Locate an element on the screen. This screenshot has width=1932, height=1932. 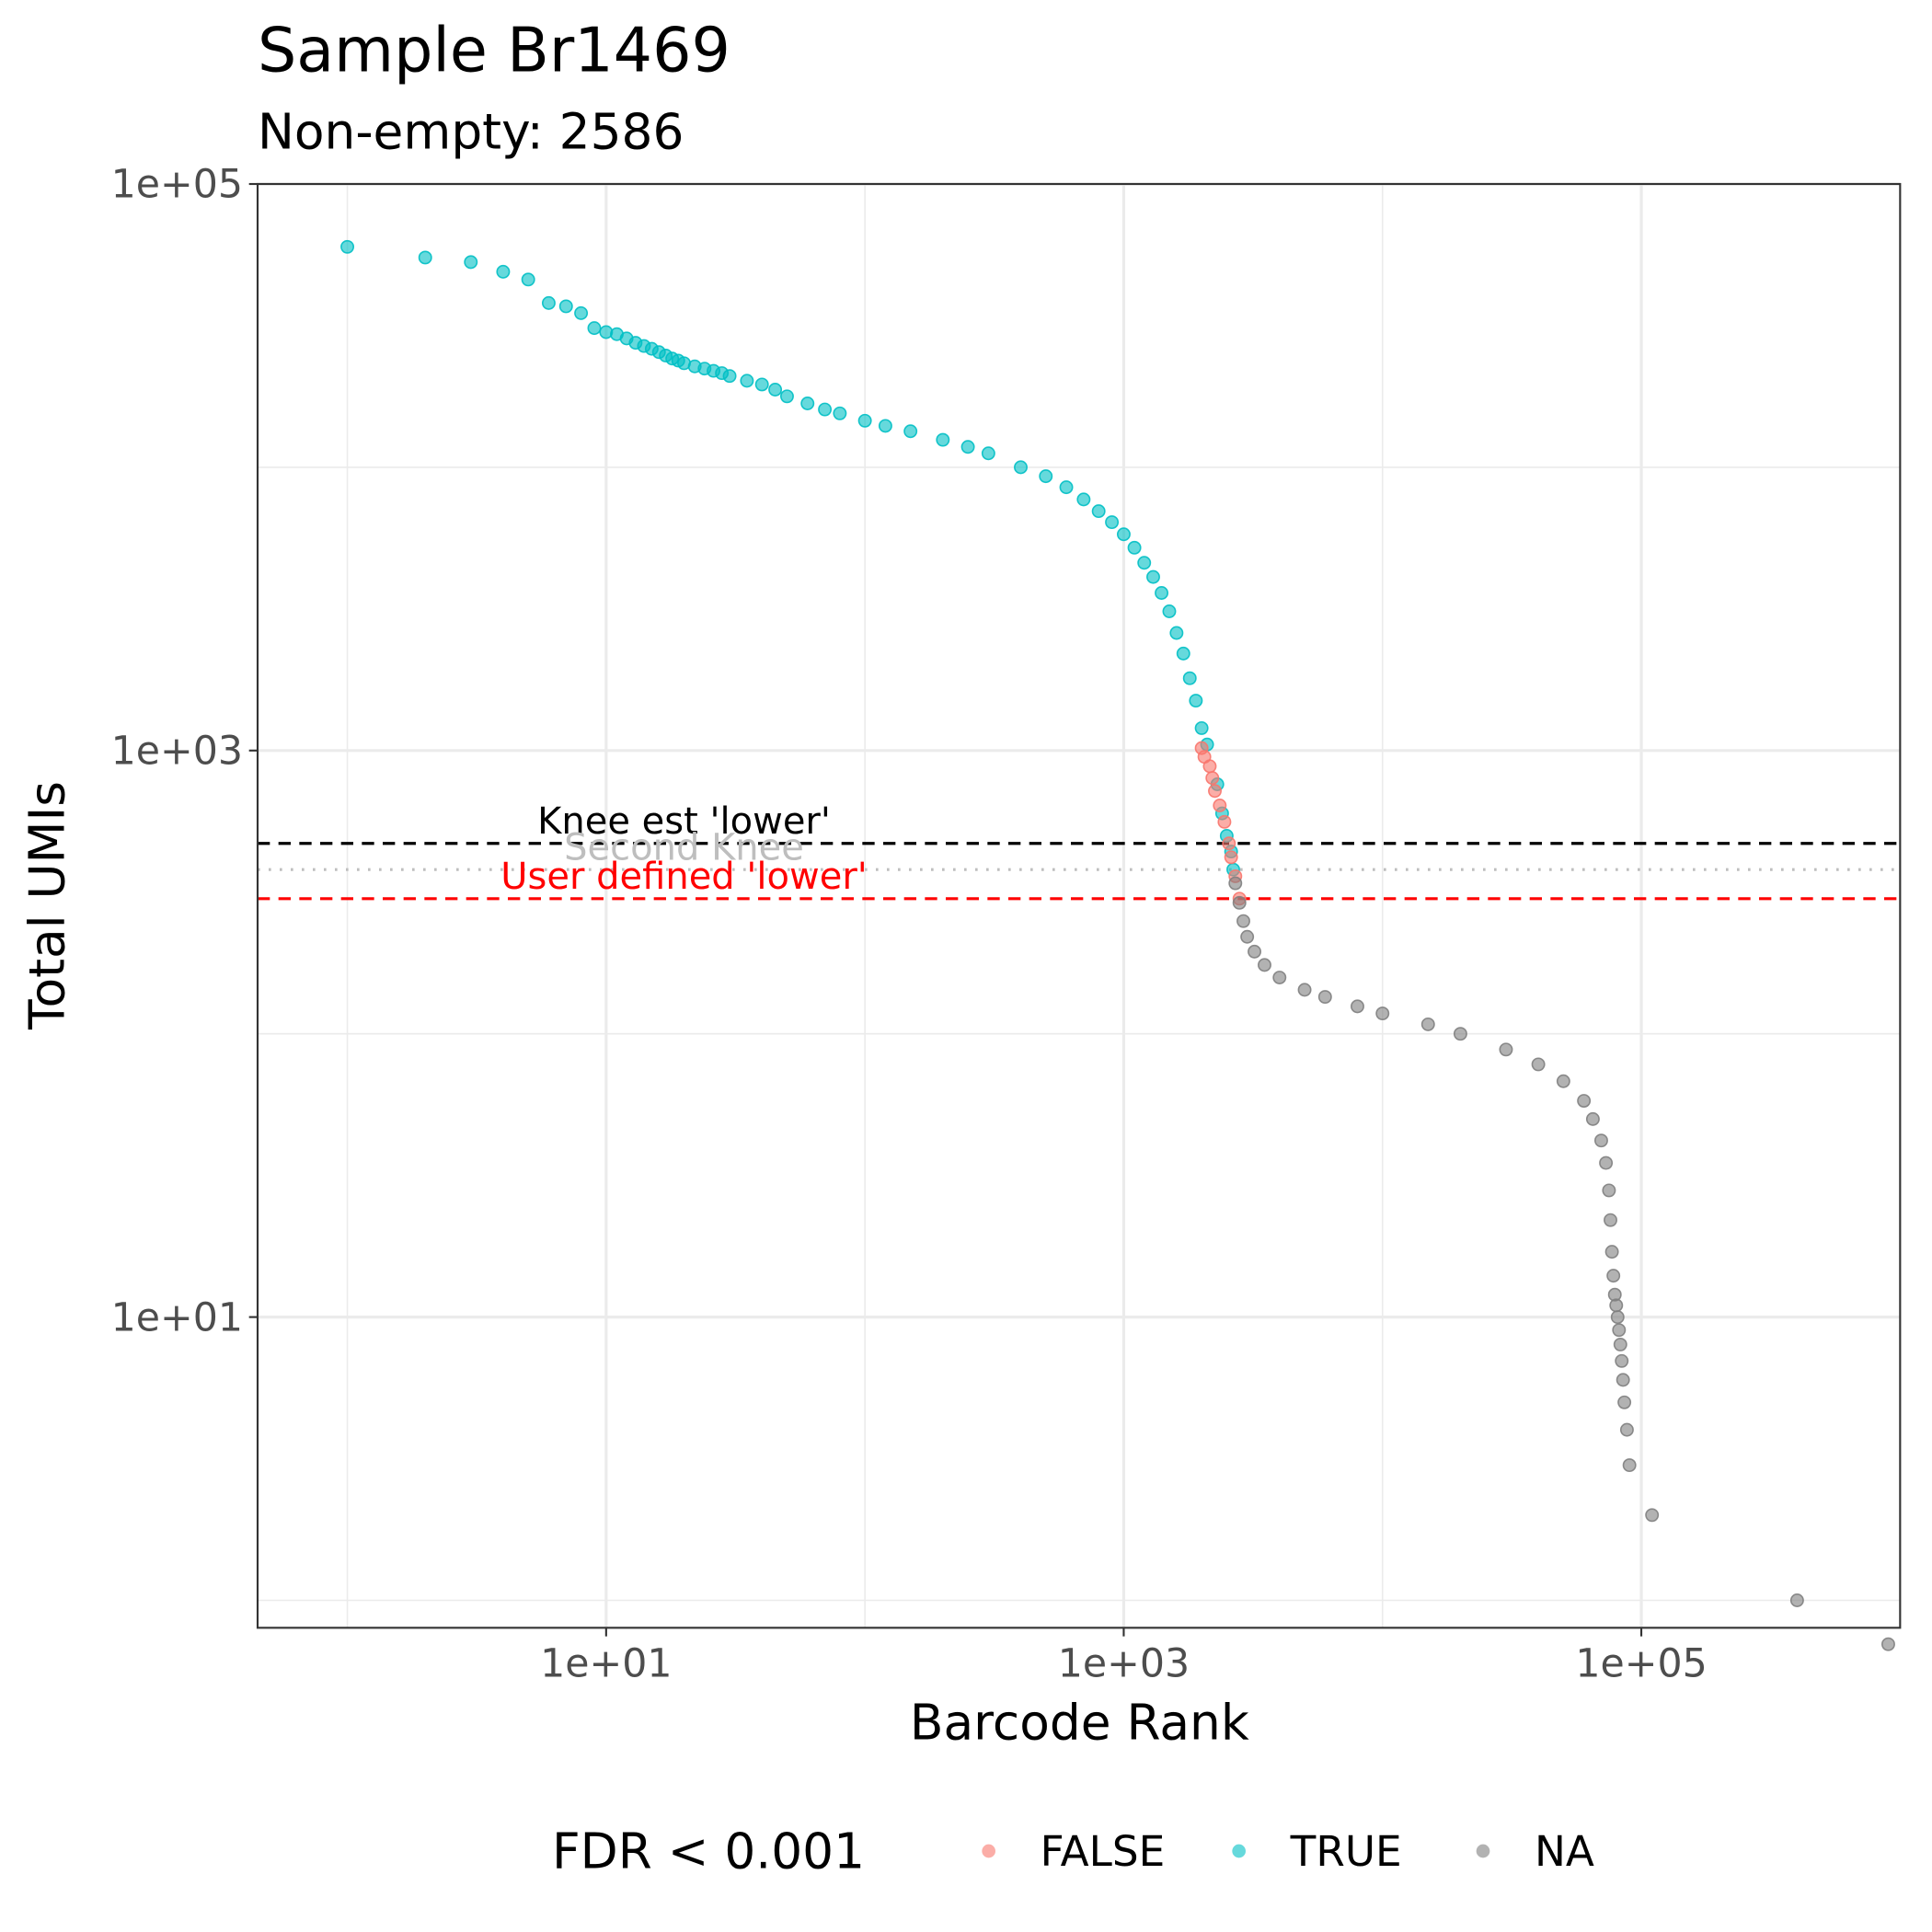
y-tick-label: 1e+01 is located at coordinates (177, 1317).